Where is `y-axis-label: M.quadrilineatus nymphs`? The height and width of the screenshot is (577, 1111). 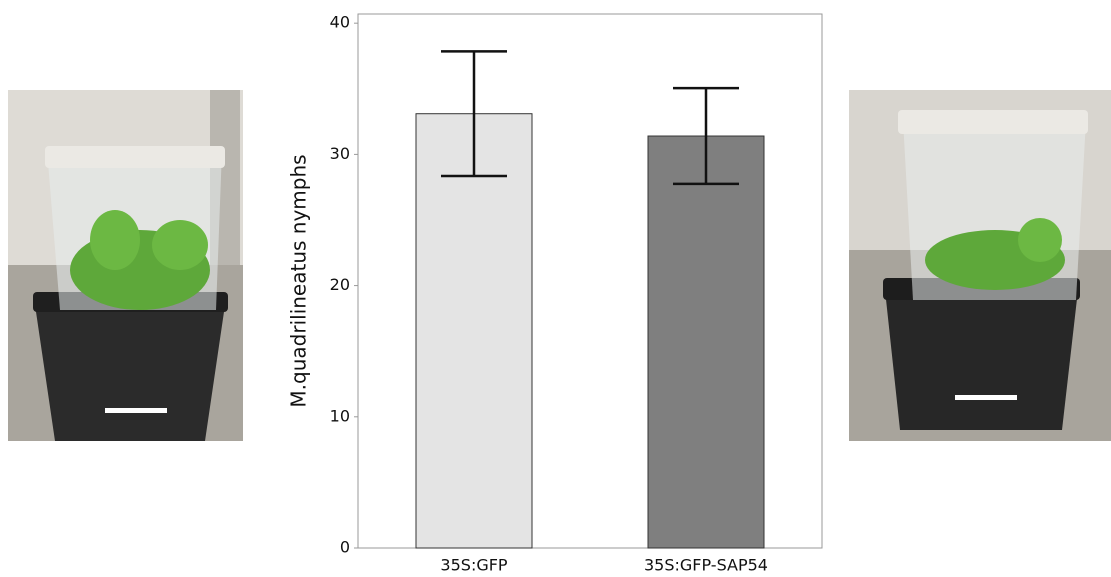
y-axis-label: M.quadrilineatus nymphs is located at coordinates (299, 280).